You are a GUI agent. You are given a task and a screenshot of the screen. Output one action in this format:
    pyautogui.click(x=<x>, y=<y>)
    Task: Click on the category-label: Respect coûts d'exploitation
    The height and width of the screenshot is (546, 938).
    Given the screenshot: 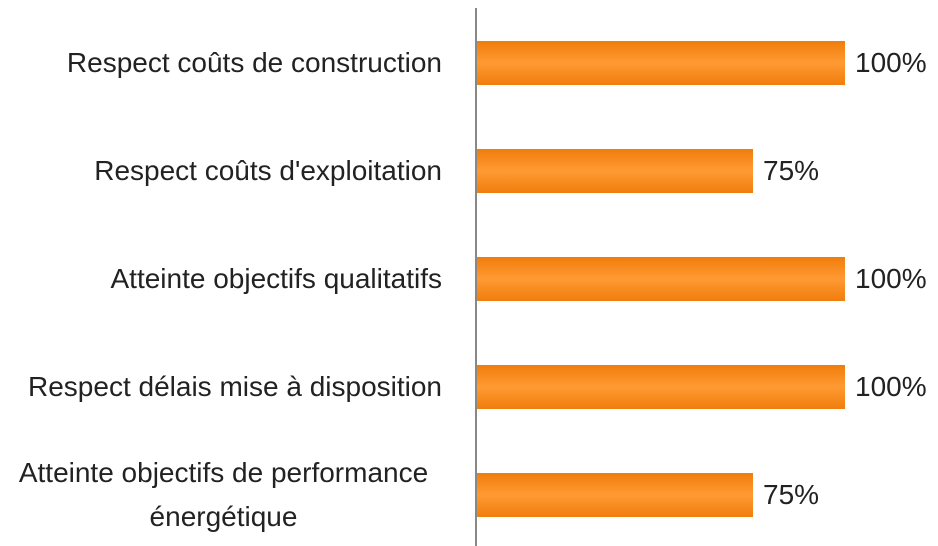 What is the action you would take?
    pyautogui.click(x=223, y=171)
    